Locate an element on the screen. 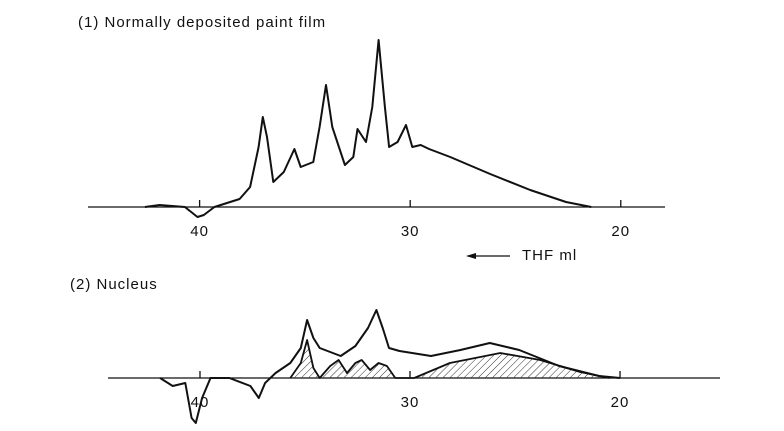 The width and height of the screenshot is (784, 431). chart-title: (1) Normally deposited paint film is located at coordinates (202, 22).